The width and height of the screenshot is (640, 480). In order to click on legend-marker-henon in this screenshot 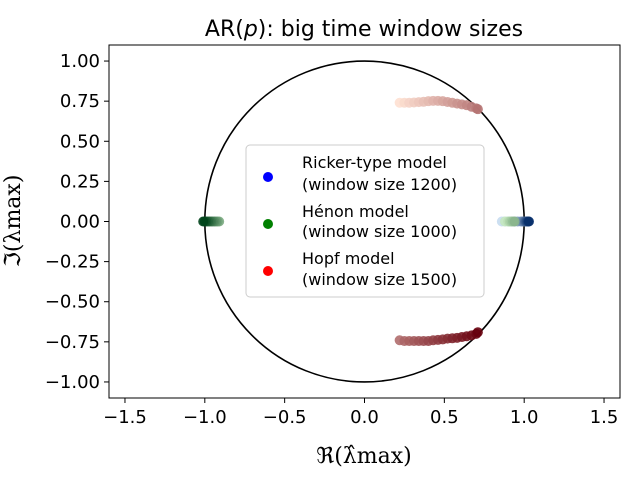, I will do `click(268, 224)`.